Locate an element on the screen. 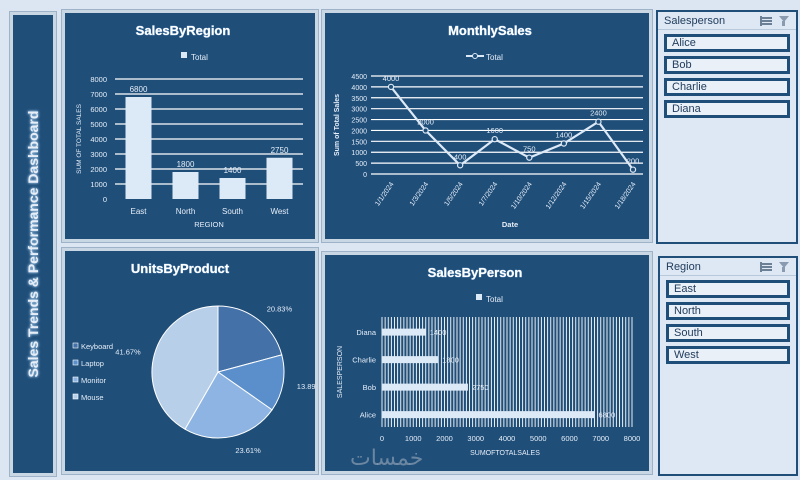  chart-title: MonthlySales is located at coordinates (490, 30).